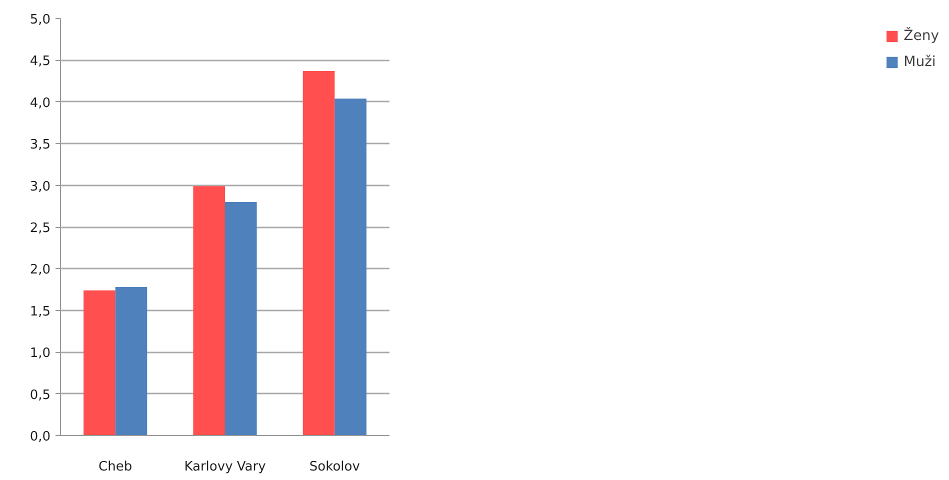 Image resolution: width=949 pixels, height=480 pixels. What do you see at coordinates (40, 228) in the screenshot?
I see `y-tick-label: 2,5` at bounding box center [40, 228].